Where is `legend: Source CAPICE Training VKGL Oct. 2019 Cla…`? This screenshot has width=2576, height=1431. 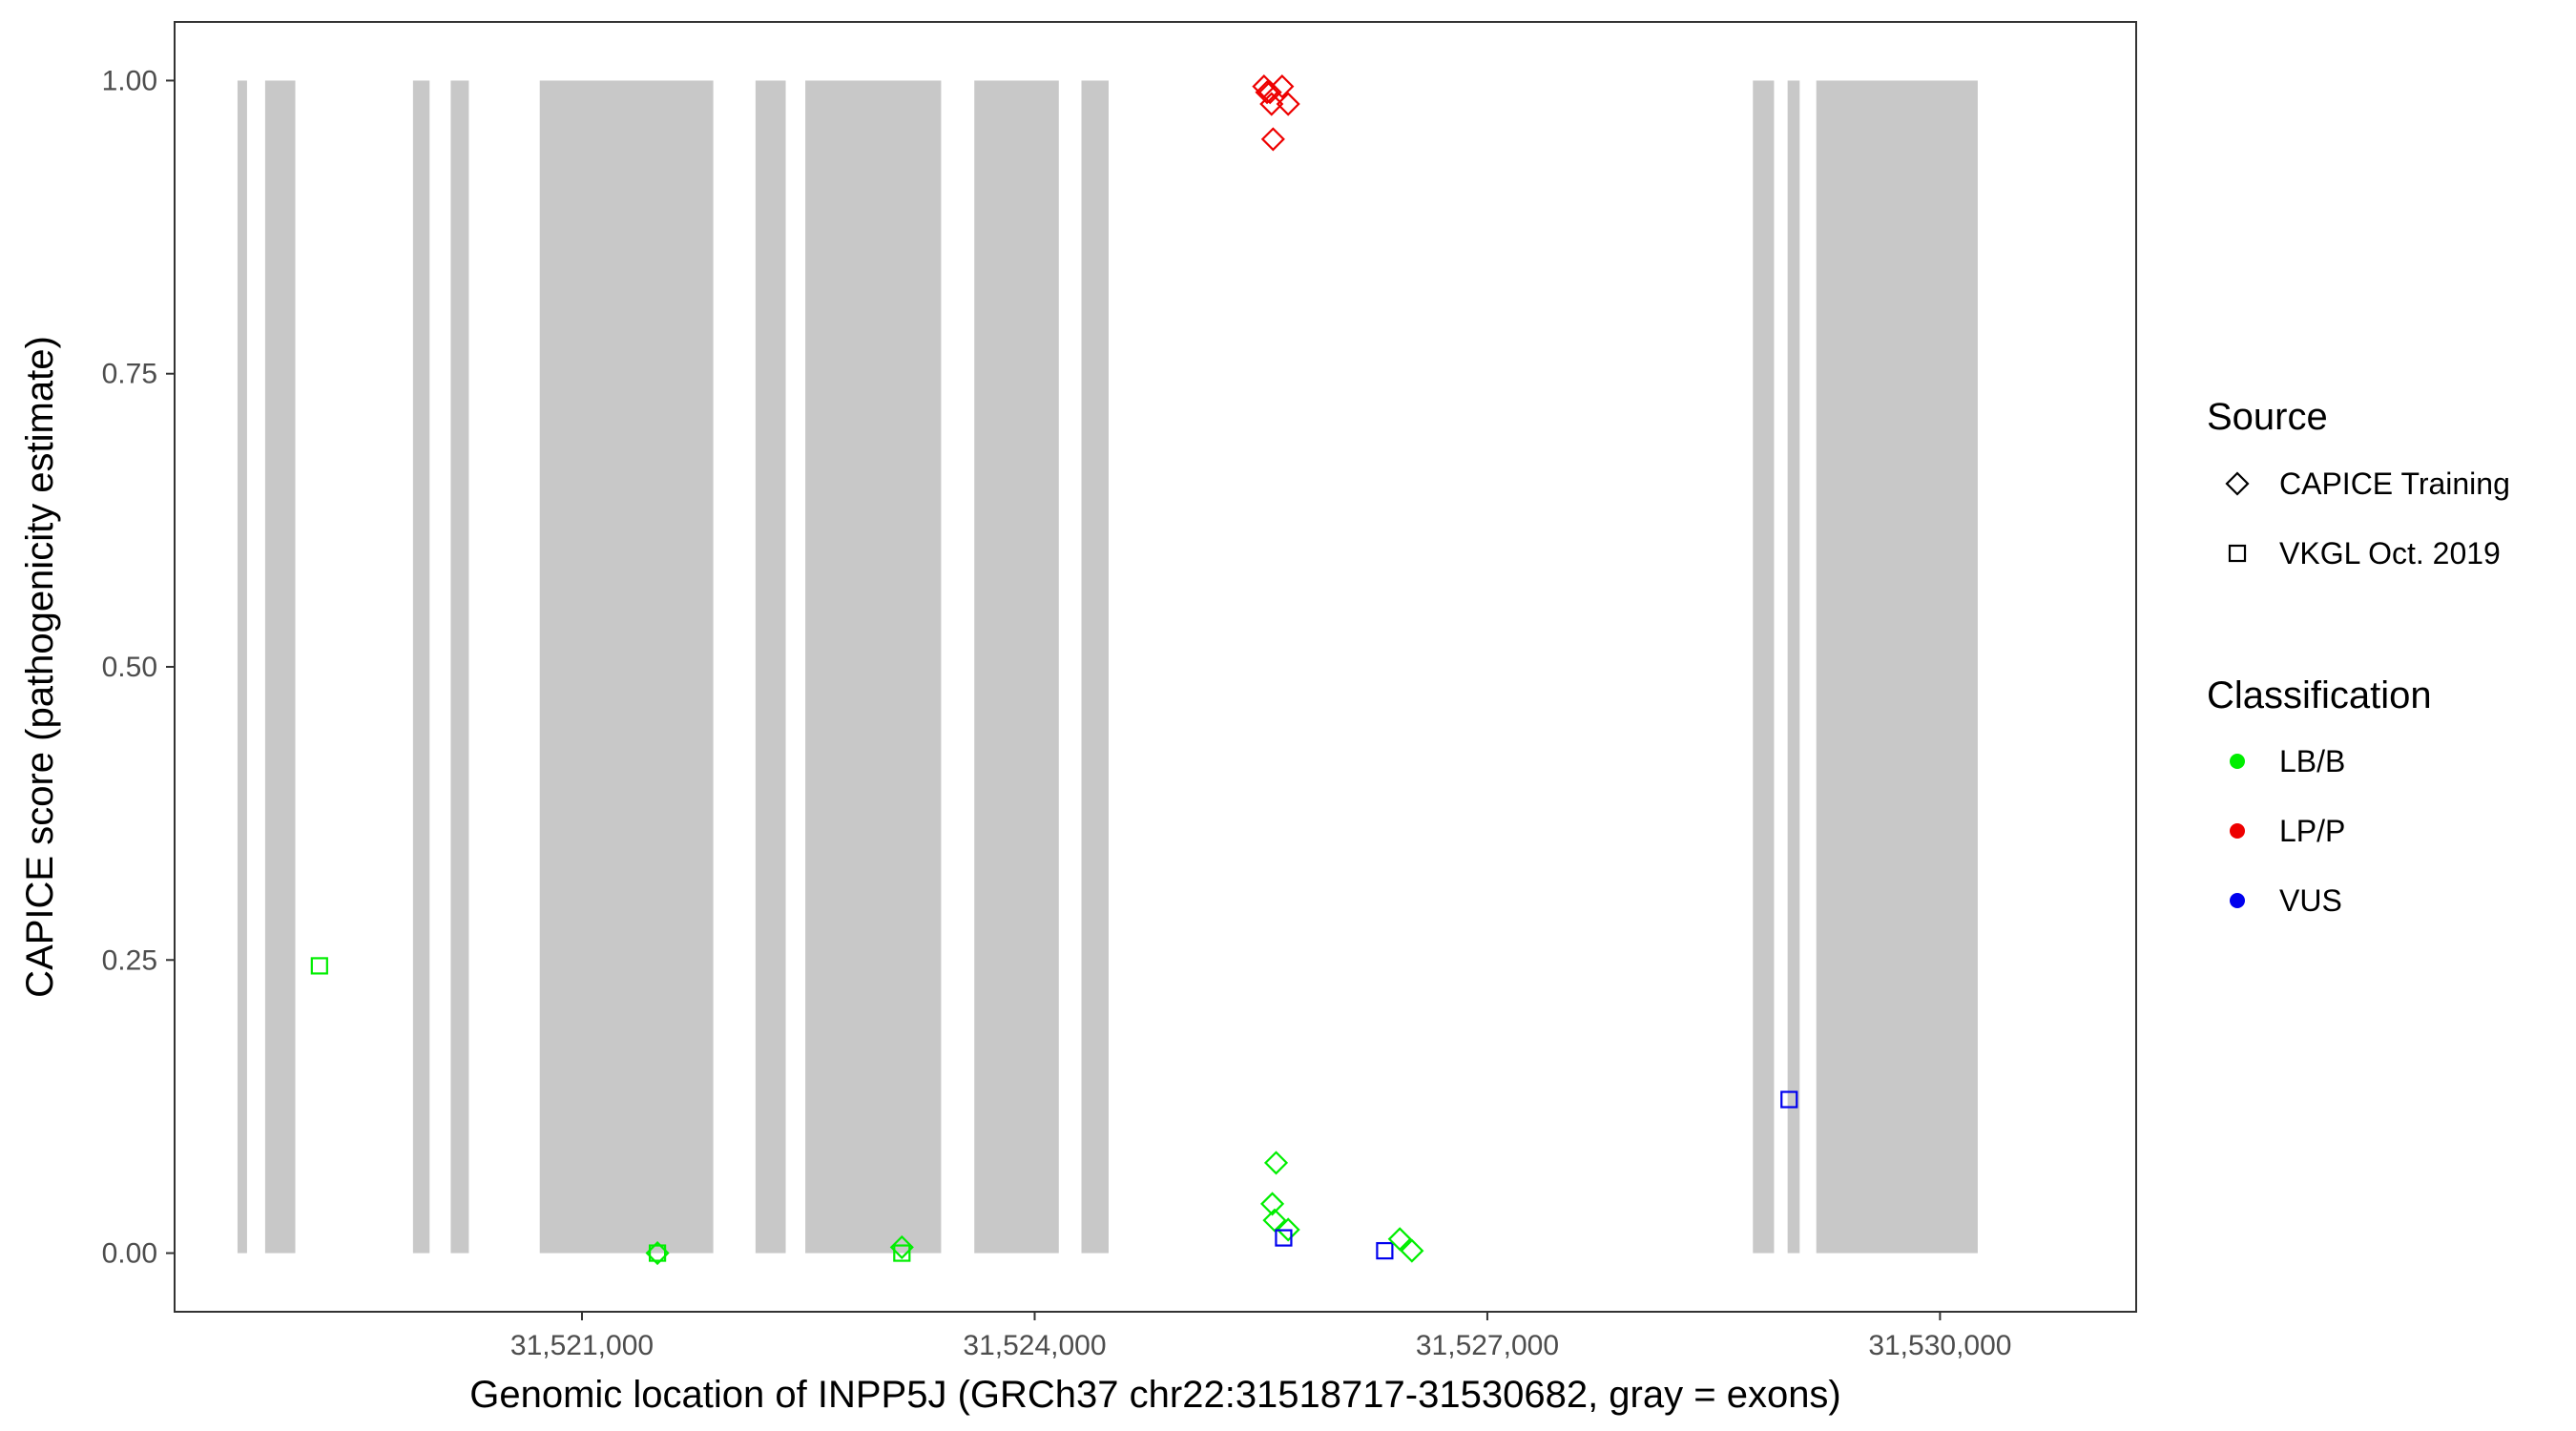 legend: Source CAPICE Training VKGL Oct. 2019 Cla… is located at coordinates (2358, 657).